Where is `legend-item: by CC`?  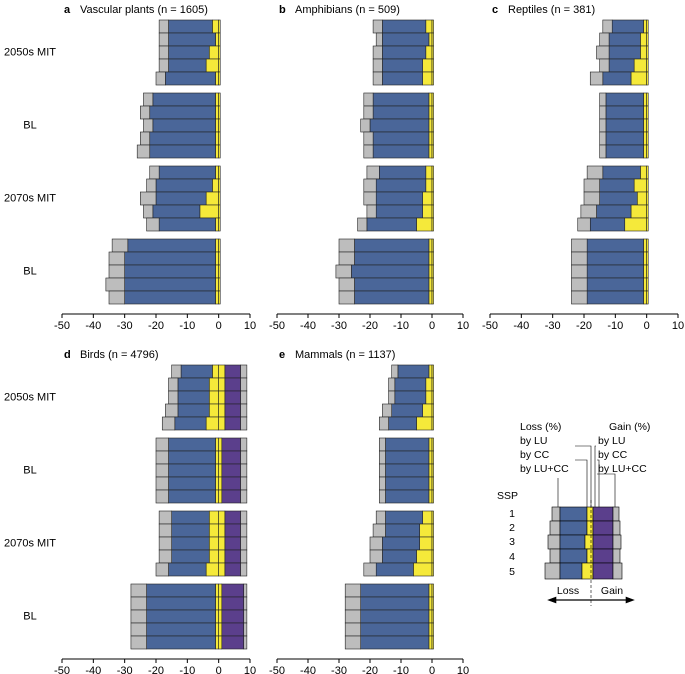 legend-item: by CC is located at coordinates (613, 455).